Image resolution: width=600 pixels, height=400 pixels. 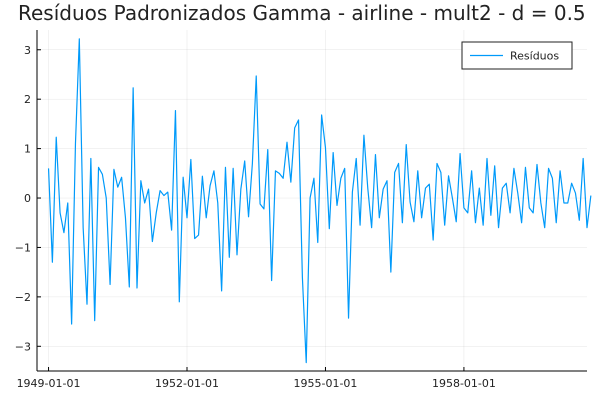 What do you see at coordinates (187, 383) in the screenshot?
I see `x-tick-label: 1952-01-01` at bounding box center [187, 383].